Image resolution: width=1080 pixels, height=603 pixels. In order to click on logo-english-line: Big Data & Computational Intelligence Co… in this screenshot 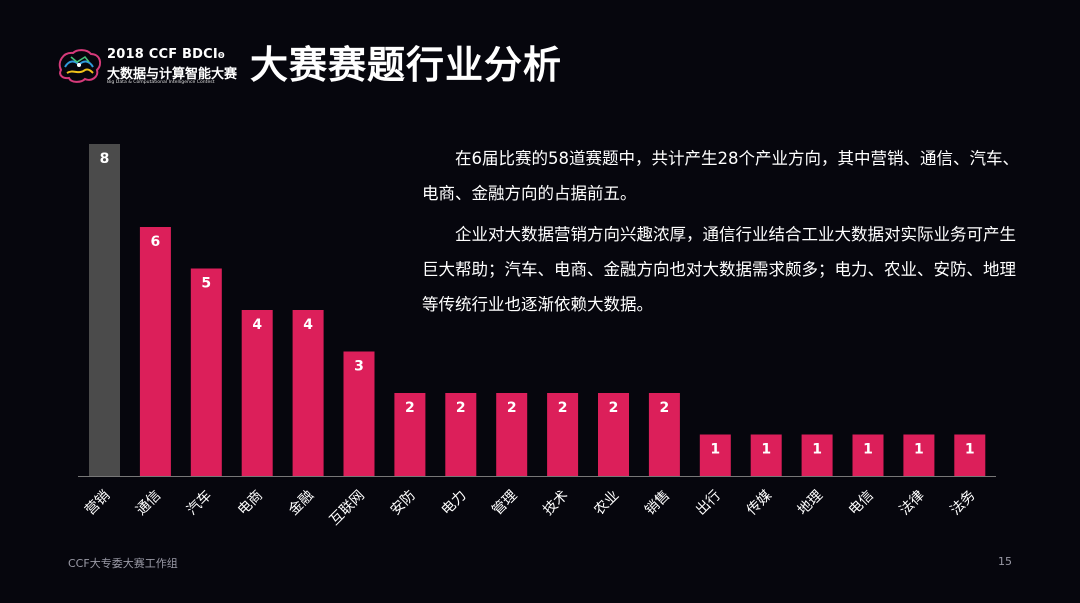, I will do `click(161, 82)`.